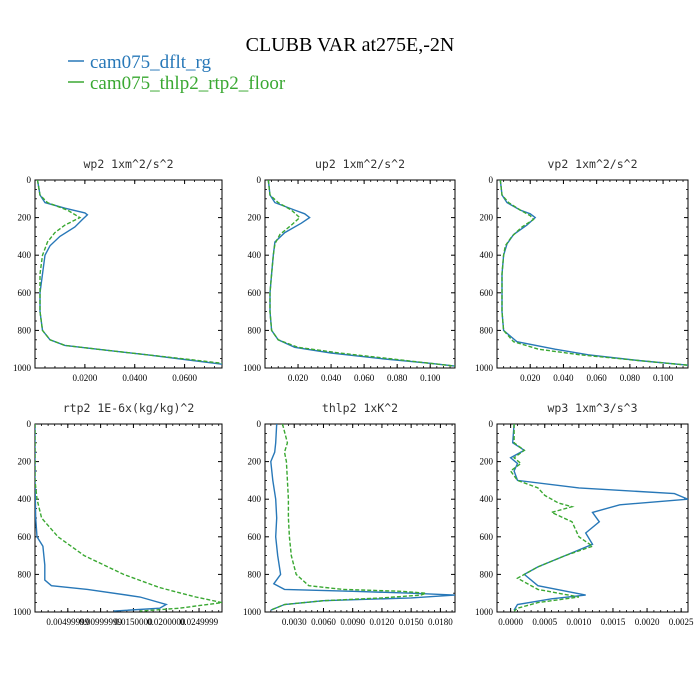 This screenshot has height=700, width=700. What do you see at coordinates (440, 622) in the screenshot?
I see `x-tick-label: 0.0180` at bounding box center [440, 622].